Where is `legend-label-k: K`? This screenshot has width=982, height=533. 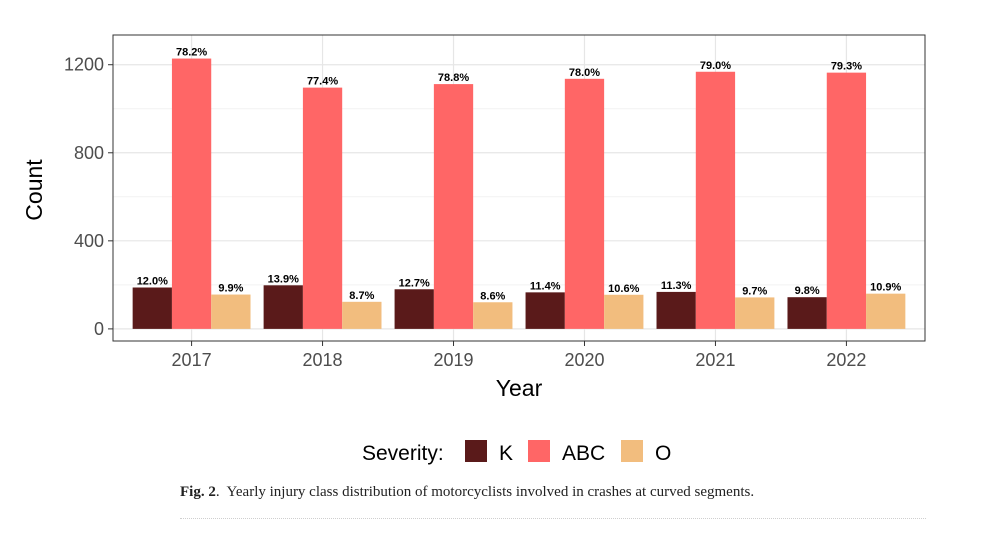
legend-label-k: K is located at coordinates (506, 453).